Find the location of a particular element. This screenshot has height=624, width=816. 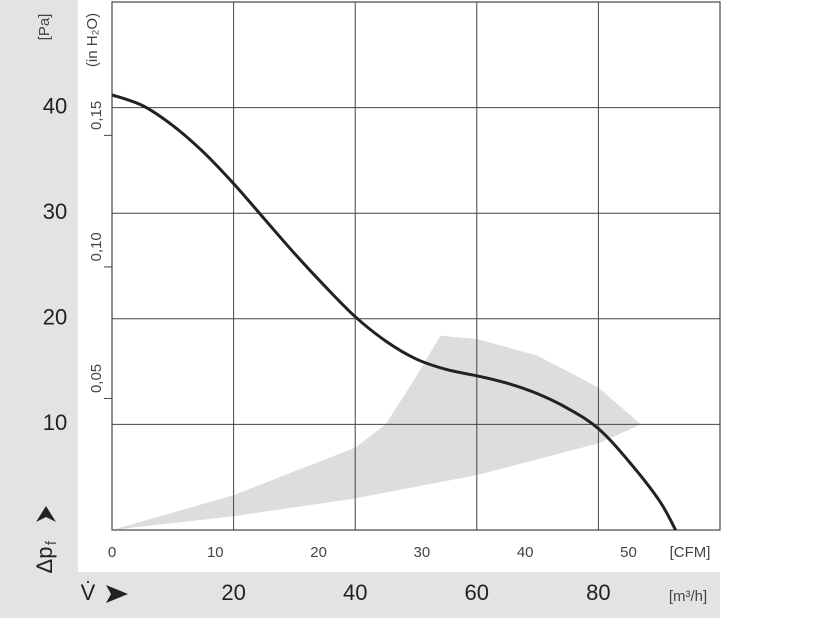

y-unit: [Pa] is located at coordinates (44, 27).